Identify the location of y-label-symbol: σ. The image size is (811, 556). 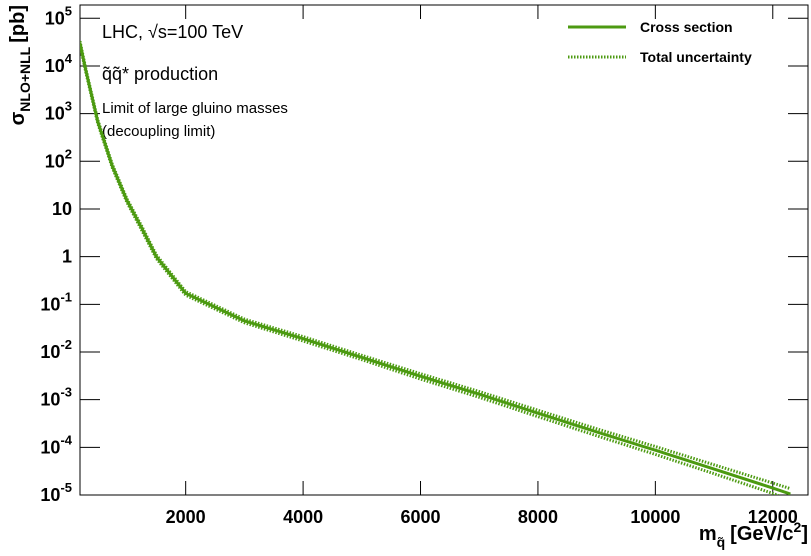
(18, 118).